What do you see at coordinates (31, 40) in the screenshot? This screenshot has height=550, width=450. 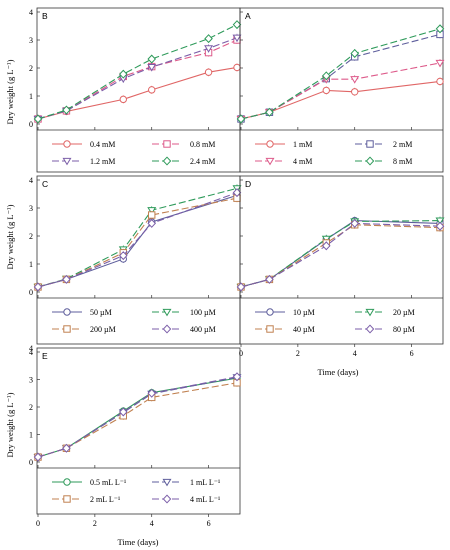 I see `y-tick-label-b-3: 3` at bounding box center [31, 40].